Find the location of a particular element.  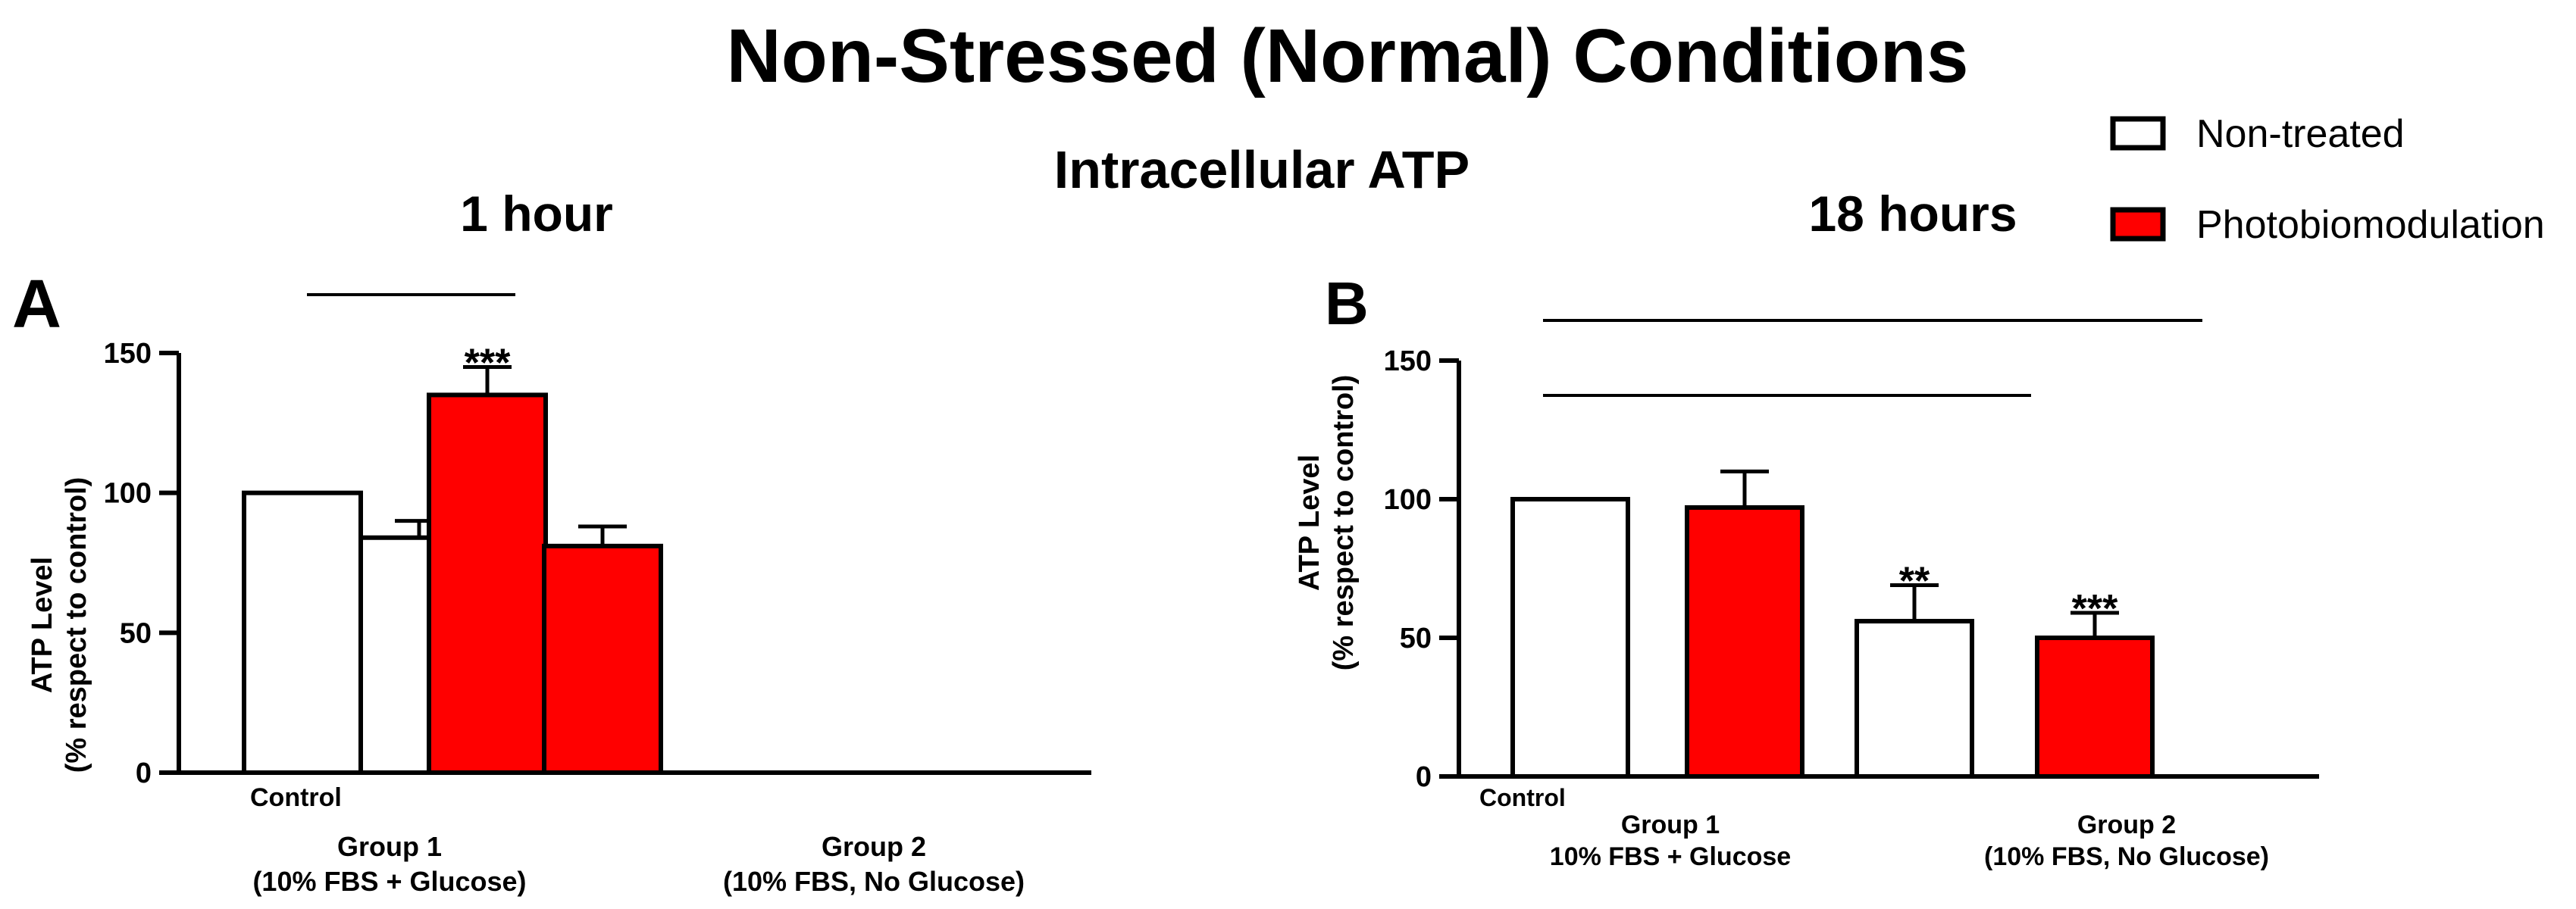

panel-a-group2-label-line1: Group 2 is located at coordinates (874, 846).